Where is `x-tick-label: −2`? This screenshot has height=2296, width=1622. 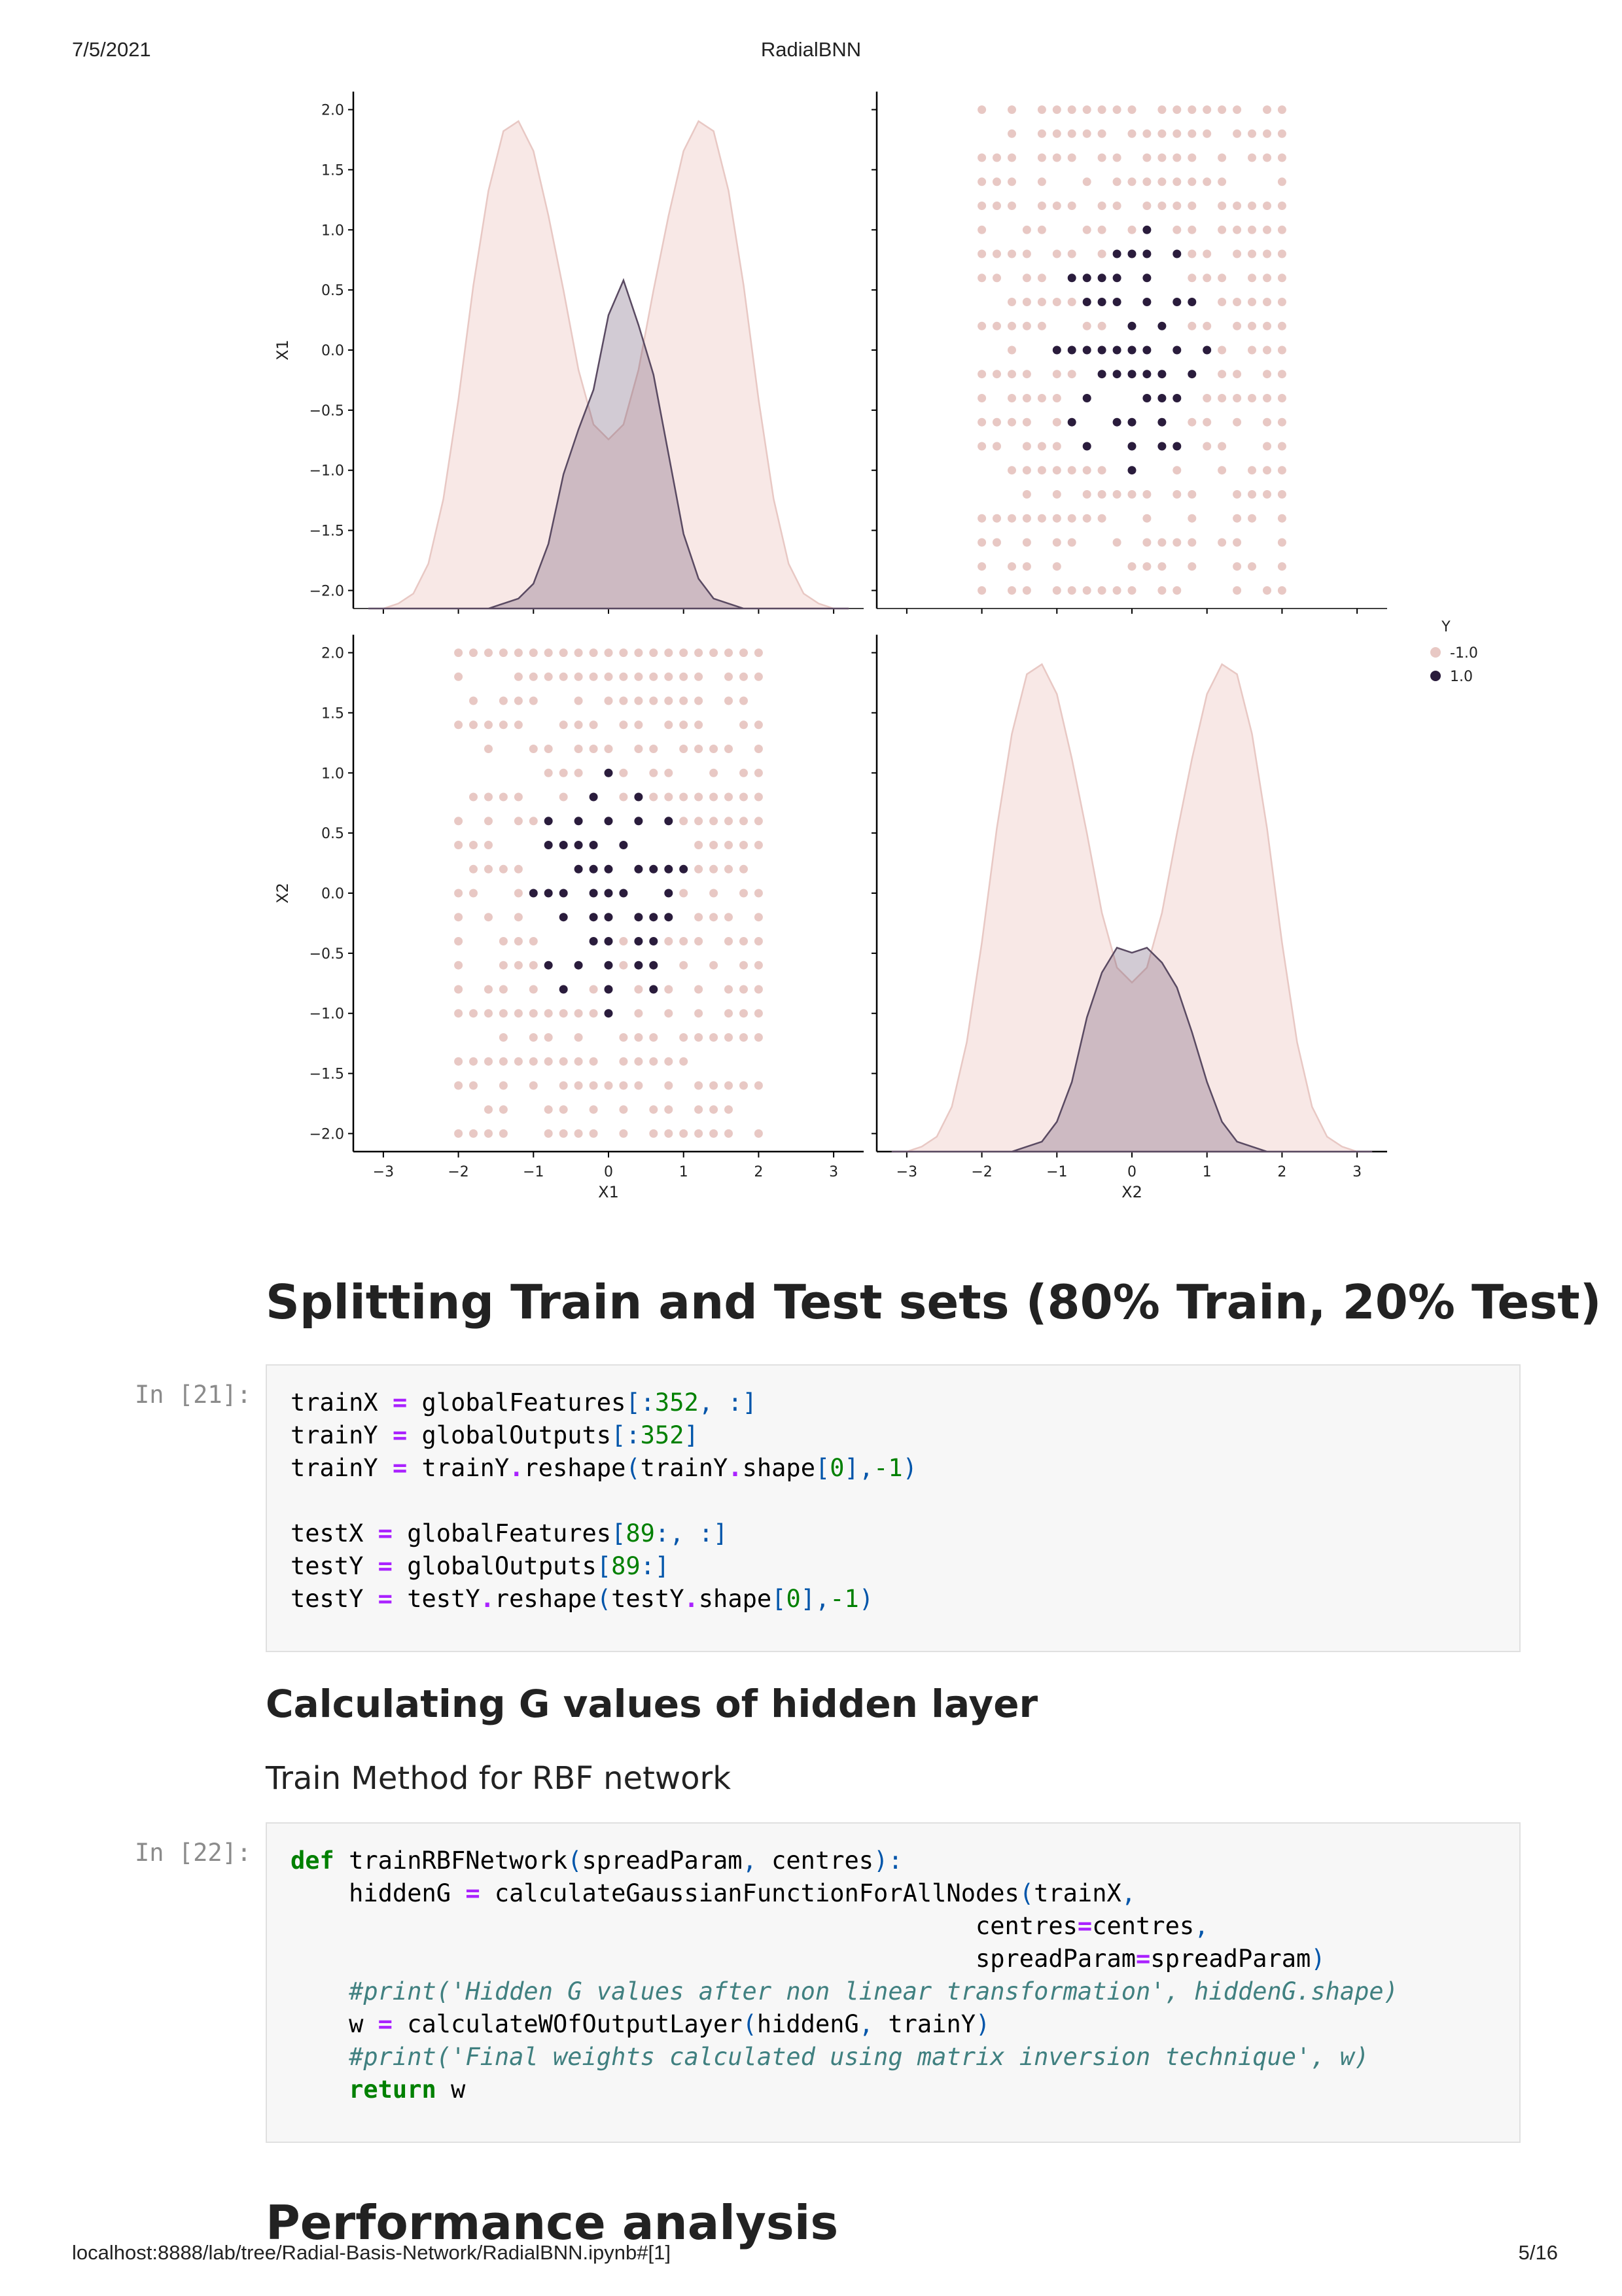 x-tick-label: −2 is located at coordinates (981, 1172).